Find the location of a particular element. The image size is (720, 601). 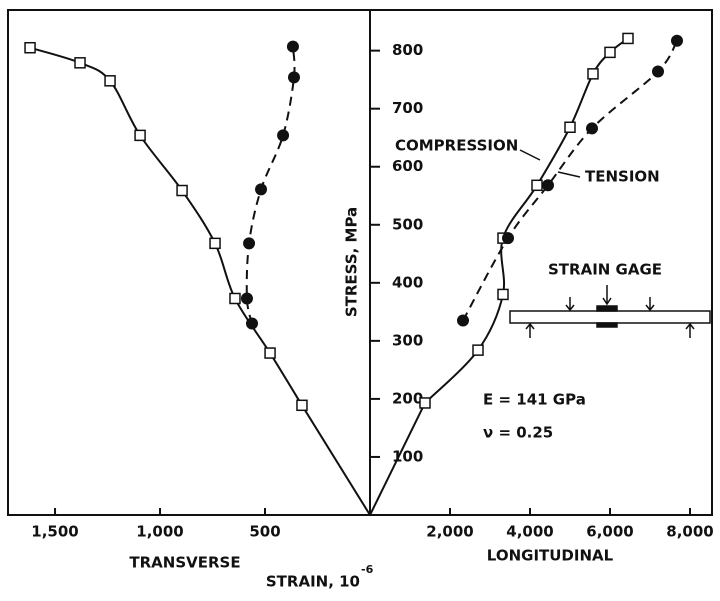

tension-arrow is located at coordinates (569, 174).